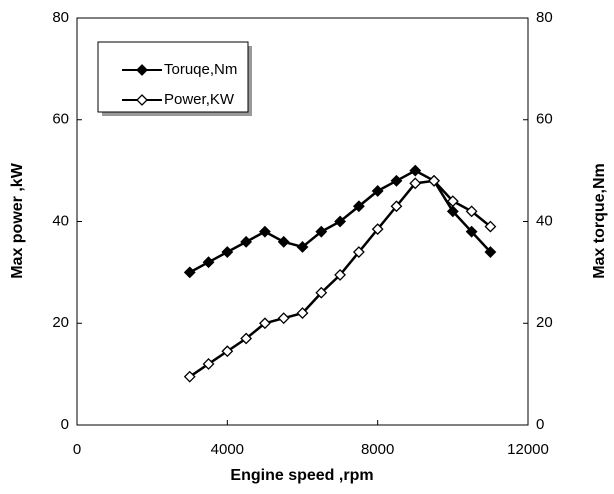 This screenshot has height=494, width=614. I want to click on x-axis-label: Engine speed ,rpm, so click(301, 475).